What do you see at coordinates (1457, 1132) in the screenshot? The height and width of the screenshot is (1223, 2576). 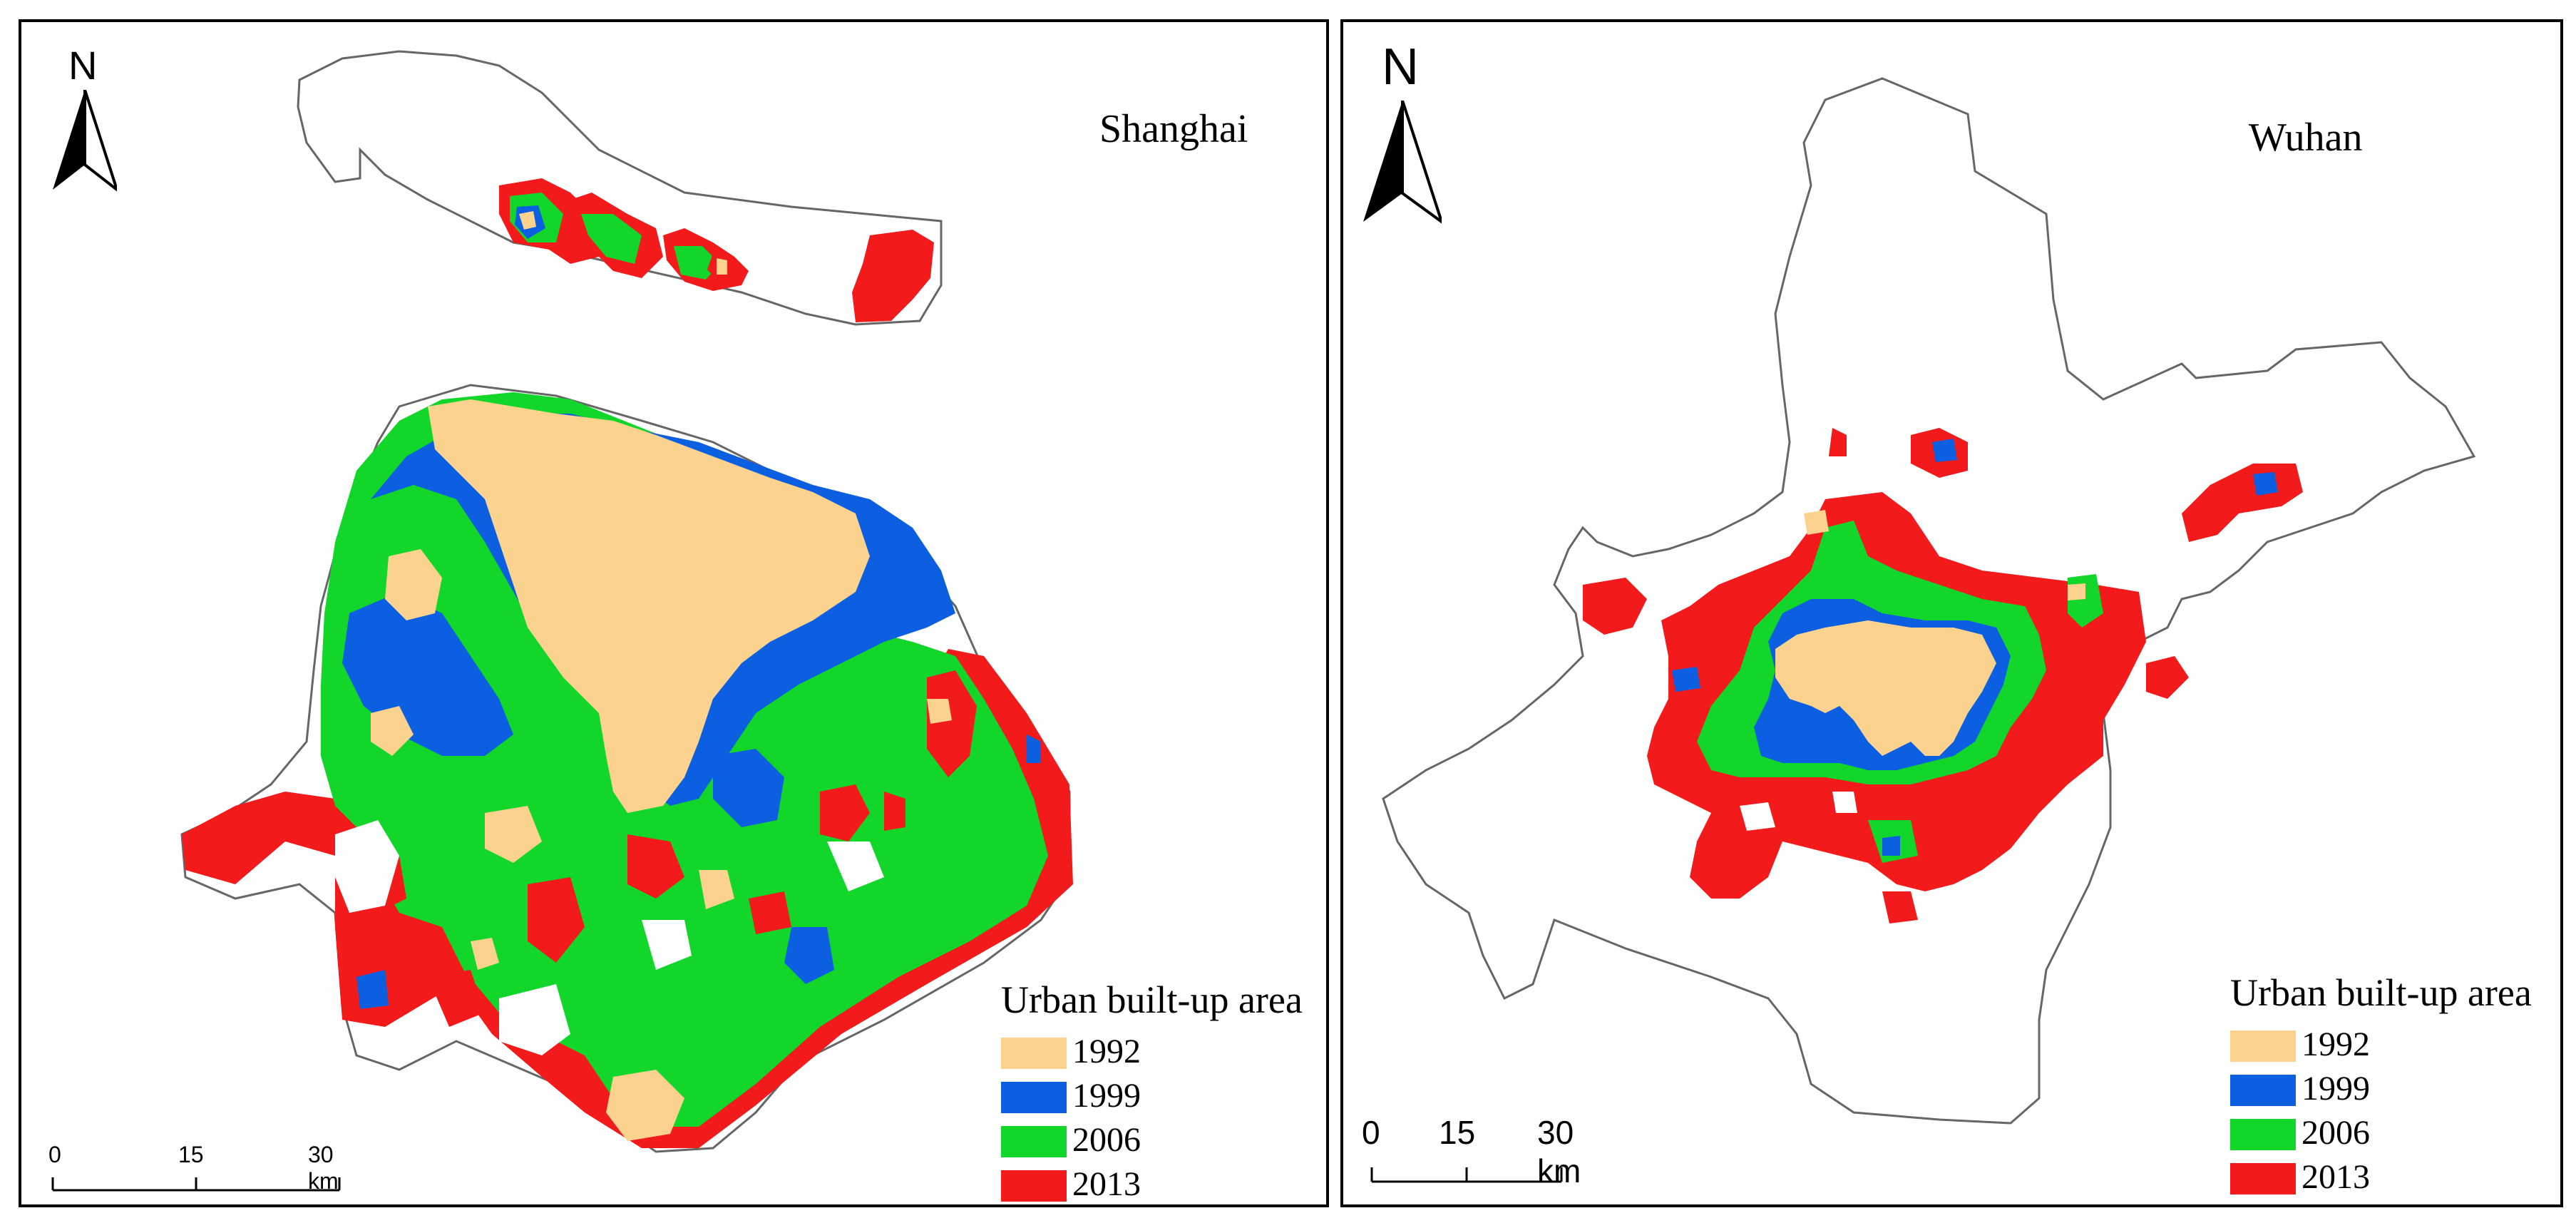 I see `wuhan-scale-label-15: 15` at bounding box center [1457, 1132].